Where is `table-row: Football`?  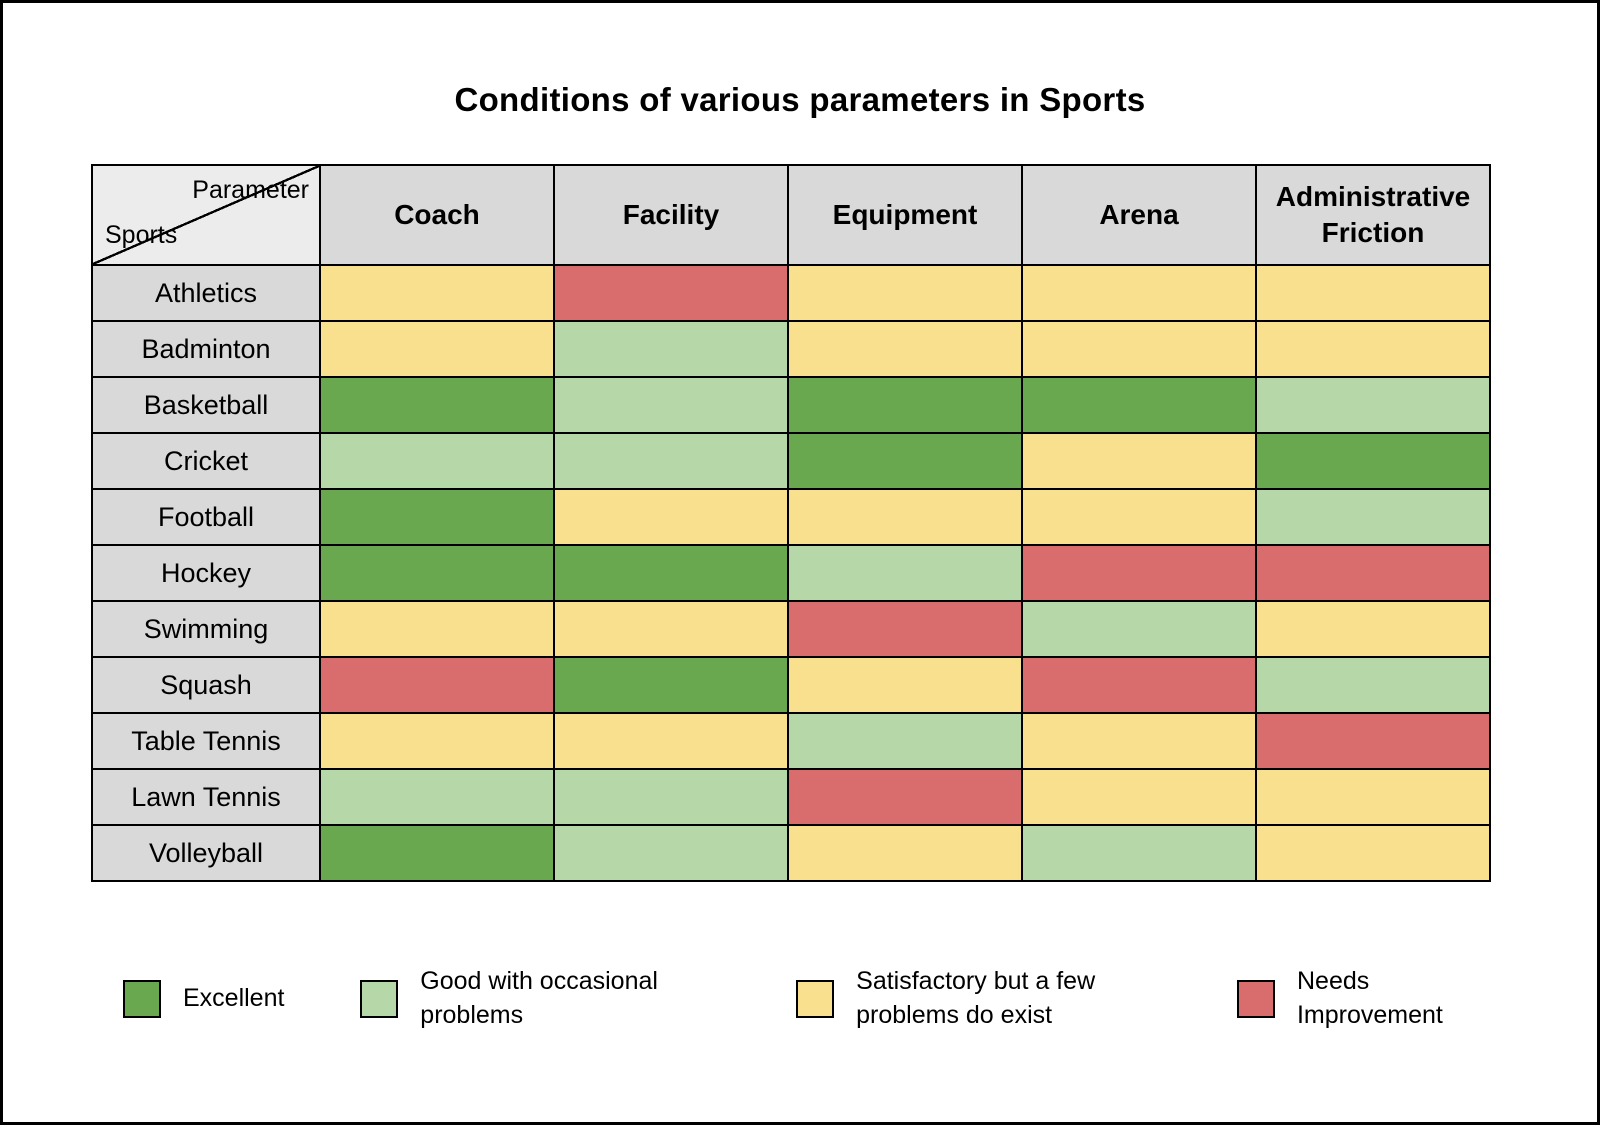 table-row: Football is located at coordinates (791, 517).